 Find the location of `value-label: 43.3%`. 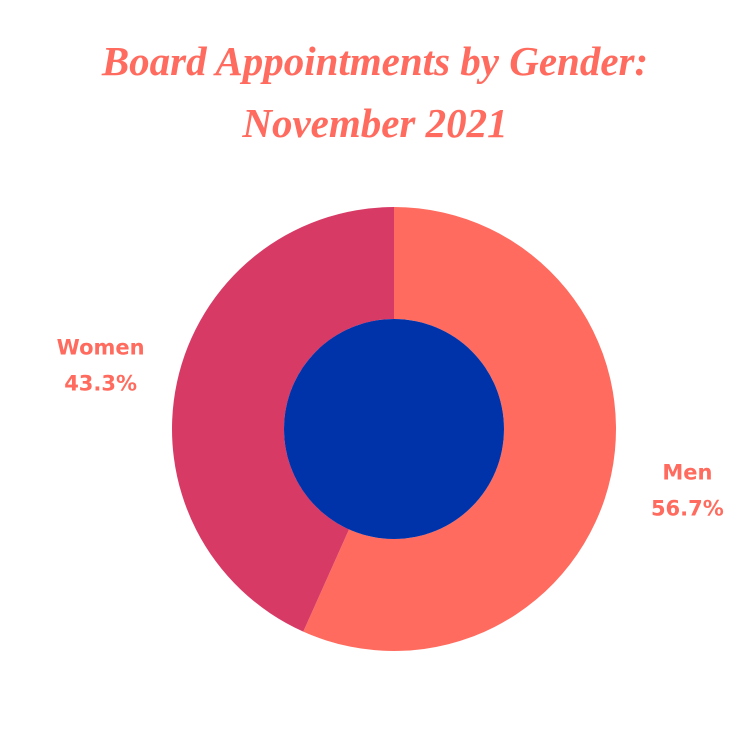

value-label: 43.3% is located at coordinates (100, 383).